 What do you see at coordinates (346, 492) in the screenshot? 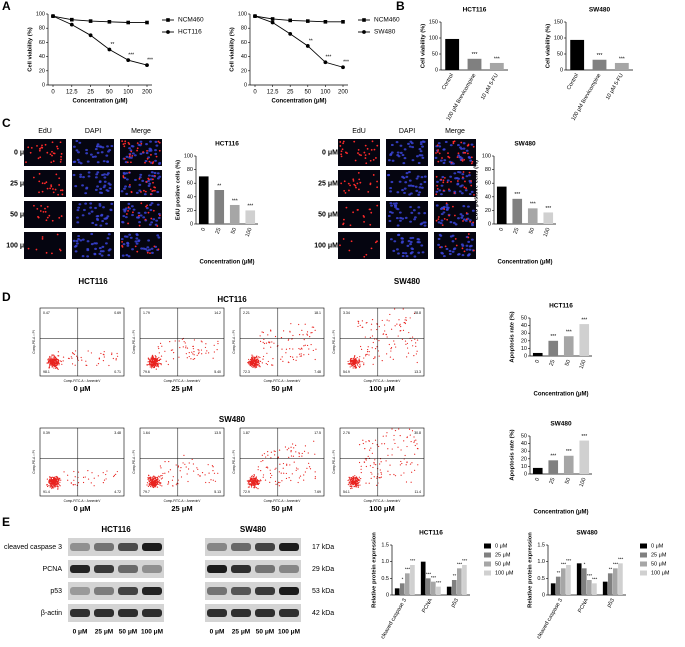
I see `quadrant-value: 54.1` at bounding box center [346, 492].